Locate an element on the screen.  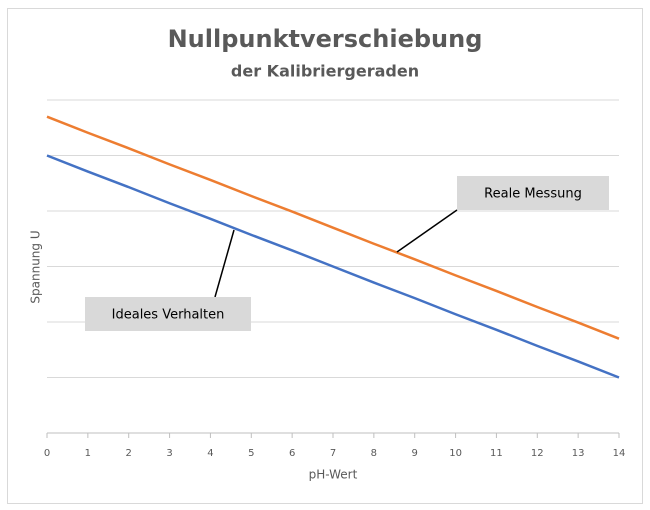
x-tick-label: 6 is located at coordinates (292, 453).